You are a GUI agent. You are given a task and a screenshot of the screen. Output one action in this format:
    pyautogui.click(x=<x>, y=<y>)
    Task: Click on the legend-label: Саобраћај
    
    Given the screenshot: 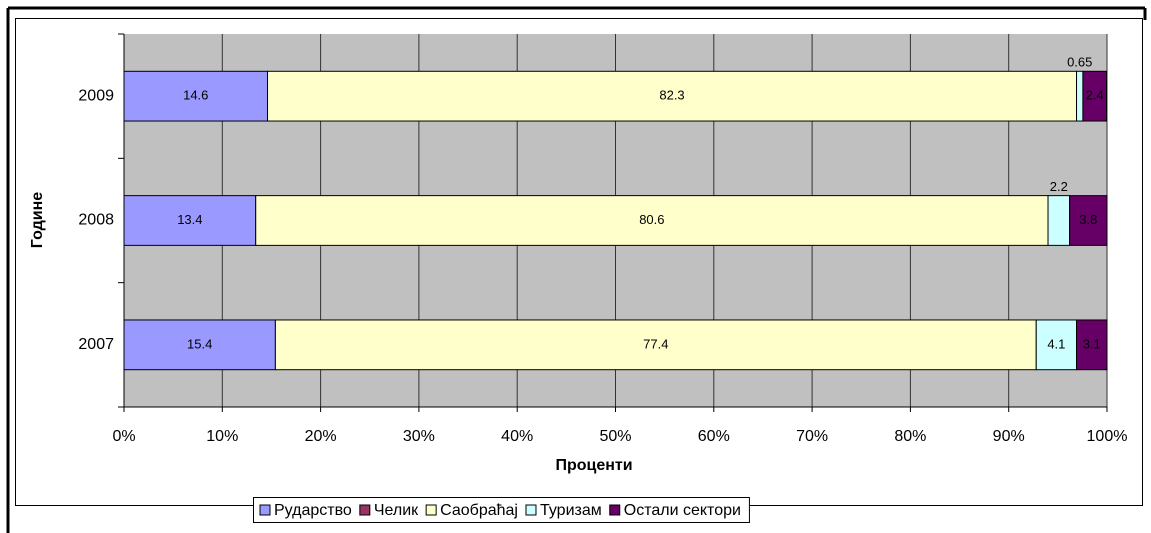 What is the action you would take?
    pyautogui.click(x=479, y=510)
    